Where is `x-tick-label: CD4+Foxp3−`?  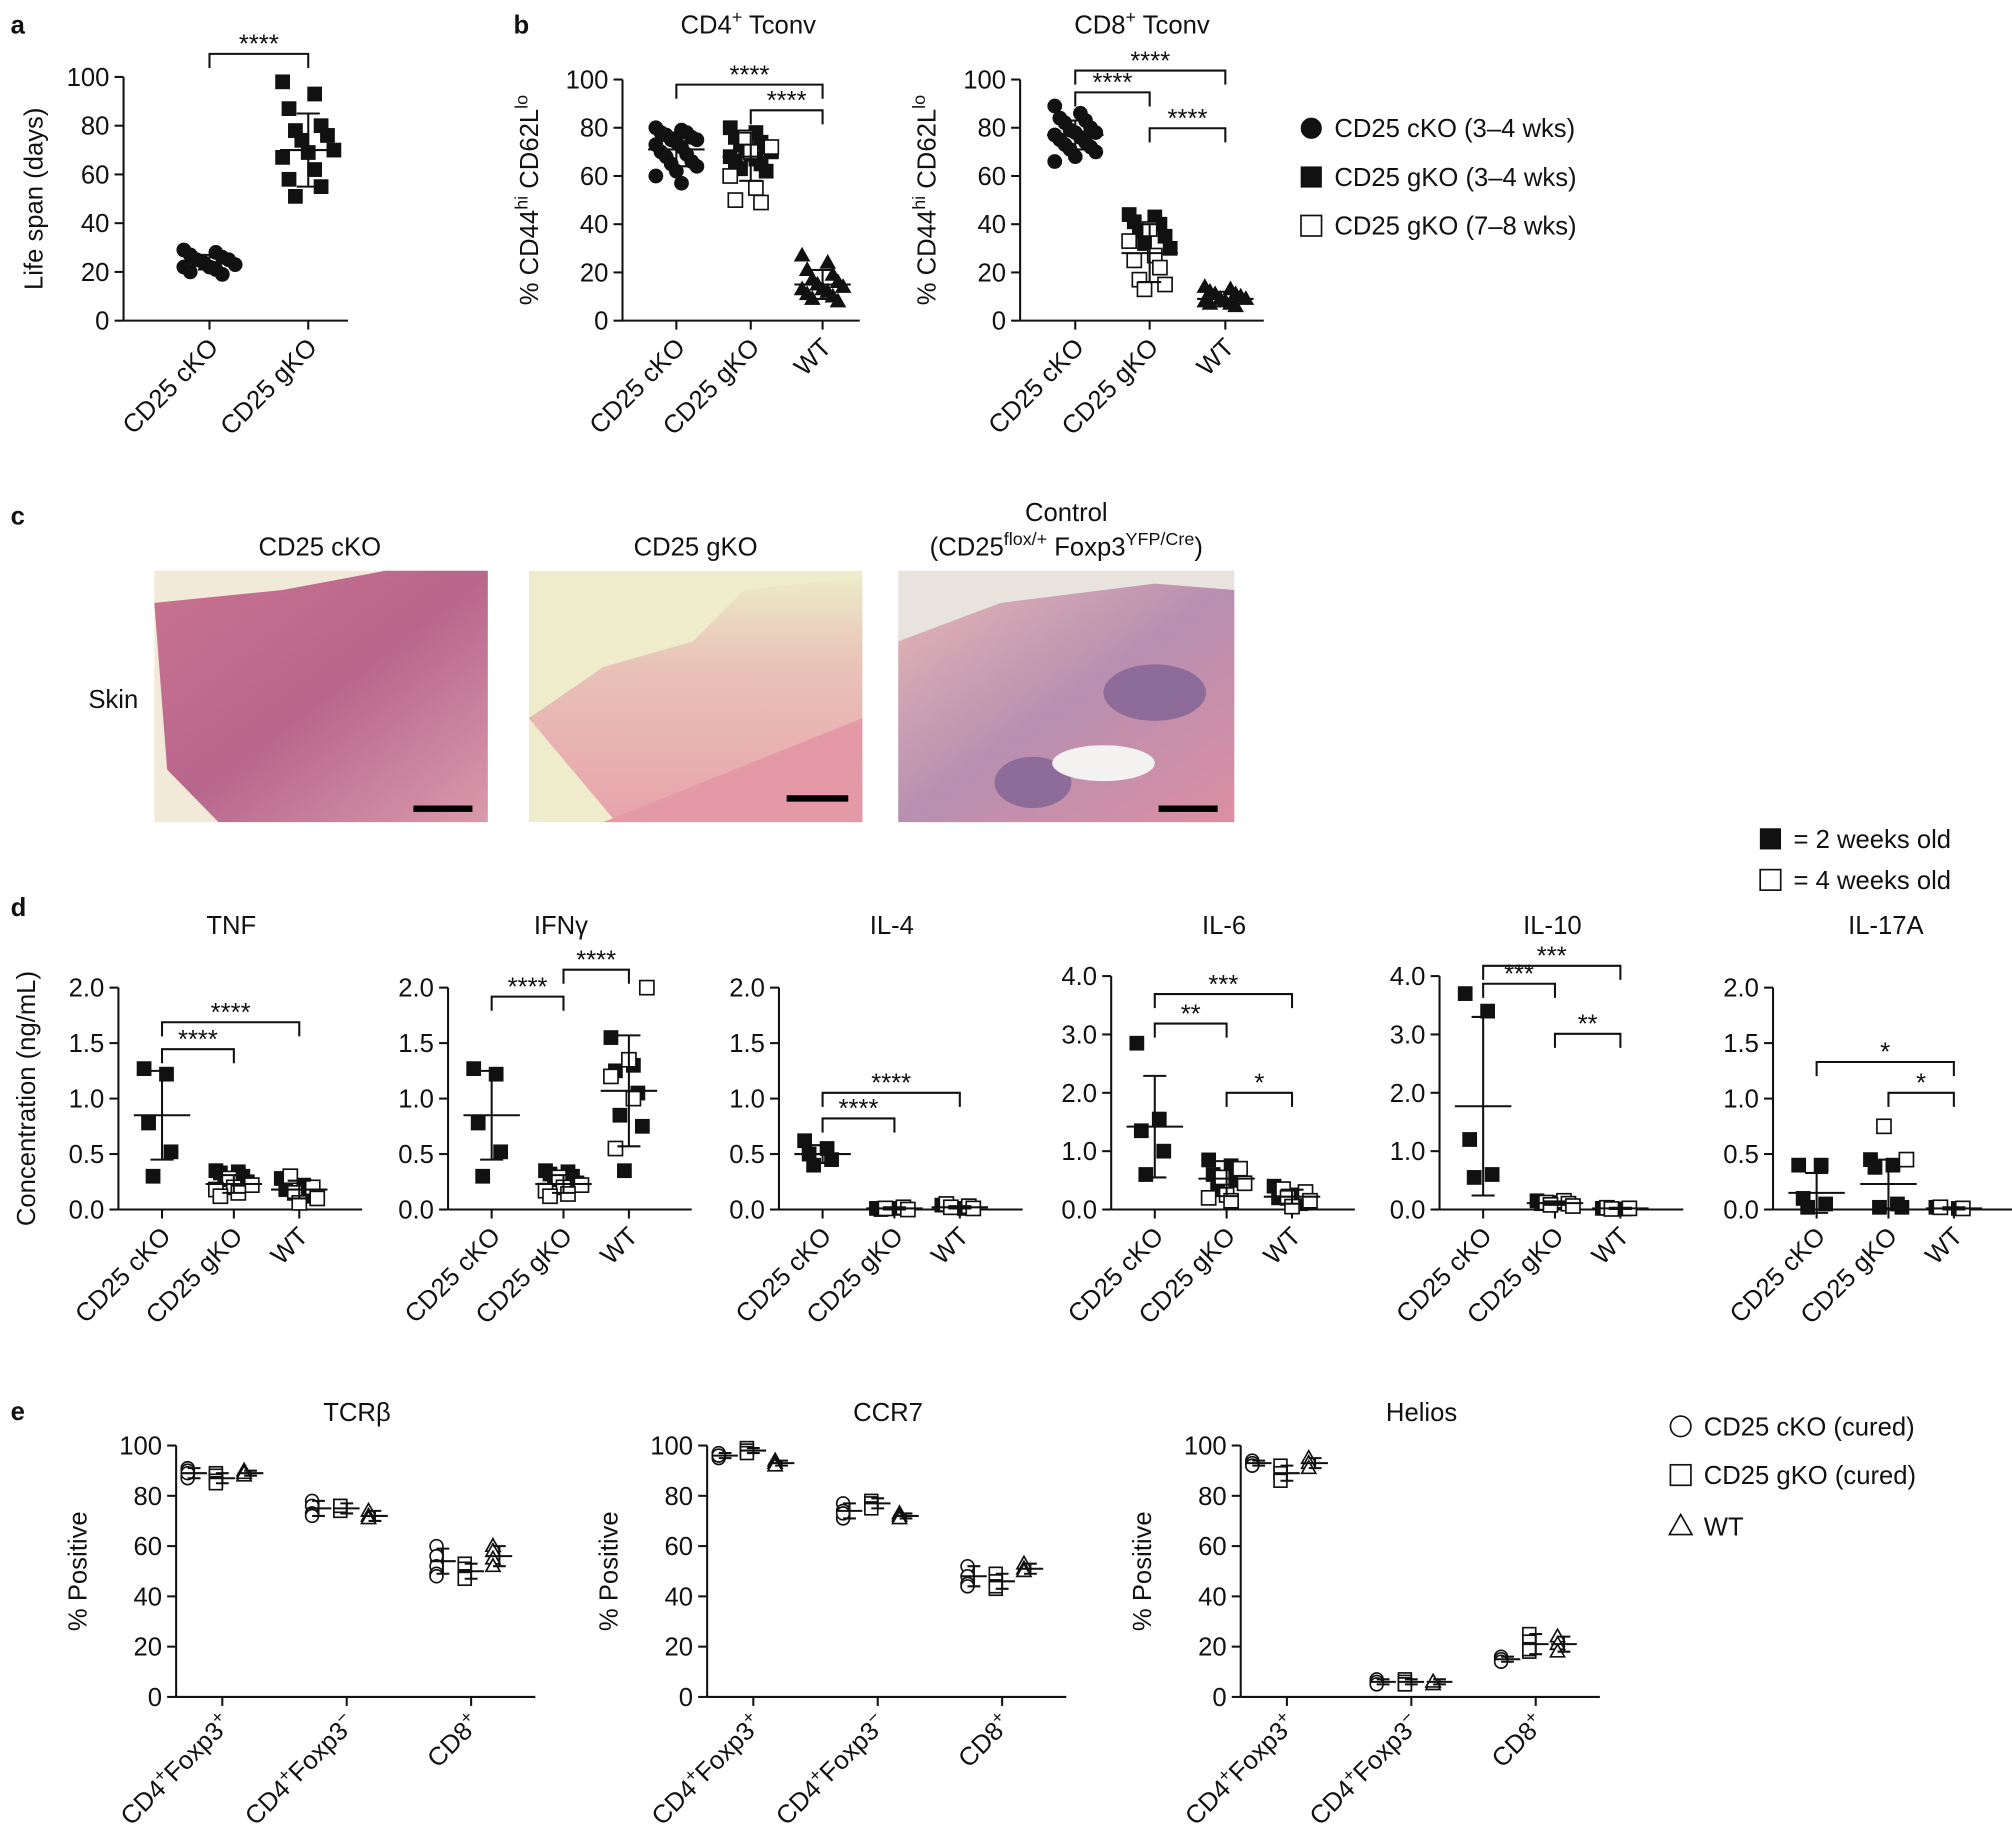 x-tick-label: CD4+Foxp3− is located at coordinates (299, 1769).